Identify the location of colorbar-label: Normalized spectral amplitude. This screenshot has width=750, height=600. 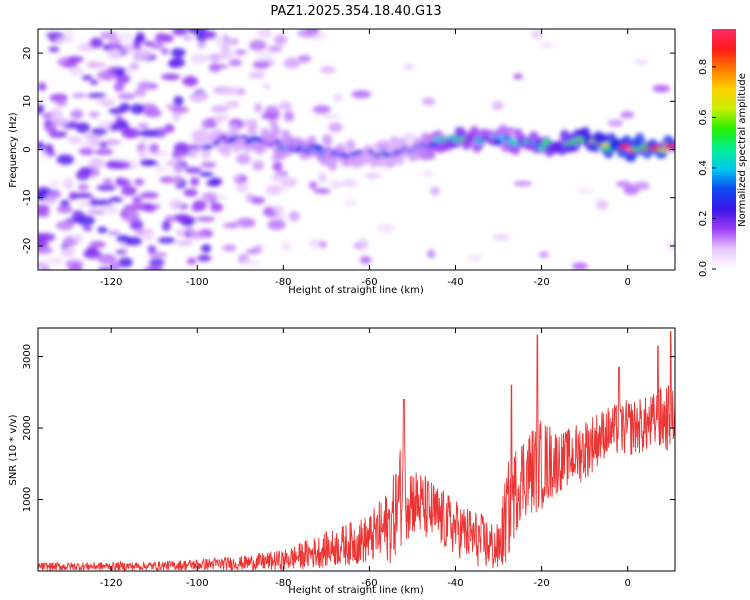
(742, 150).